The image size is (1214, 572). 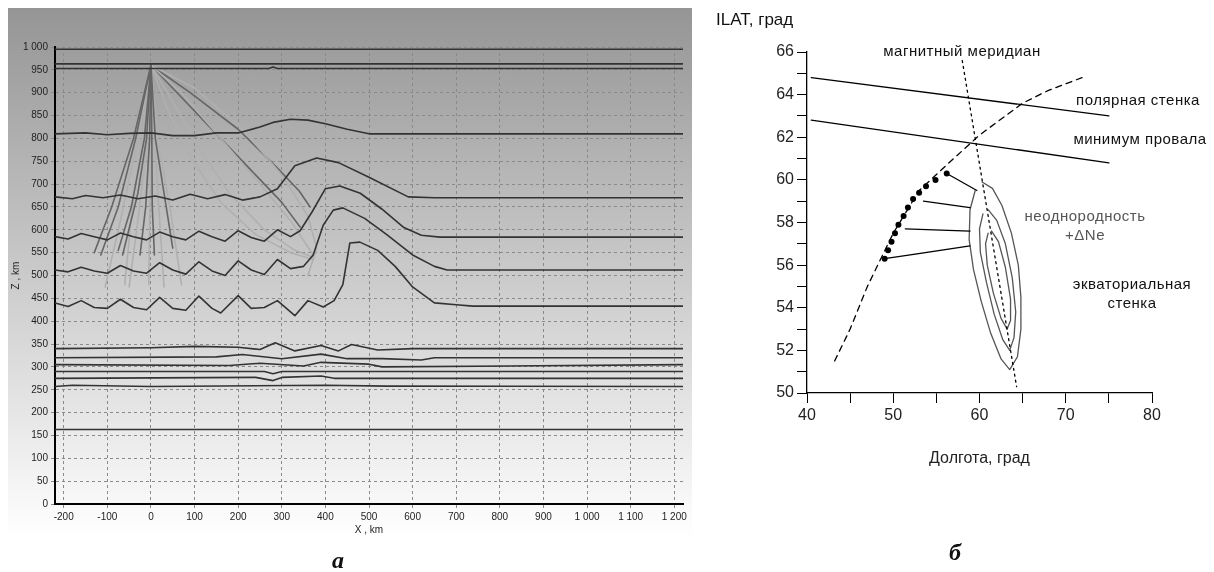 I want to click on y-tick-label: 0, so click(x=45, y=503).